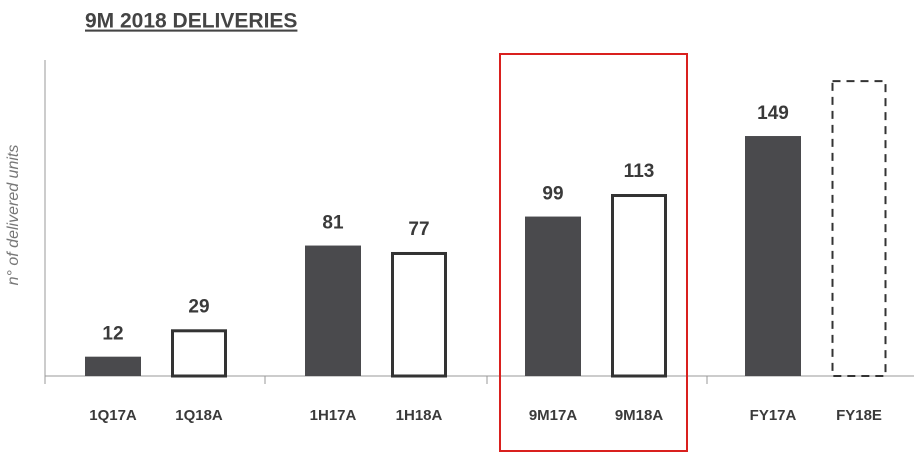 The image size is (914, 452). What do you see at coordinates (639, 415) in the screenshot?
I see `x-tick-label: 9M18A` at bounding box center [639, 415].